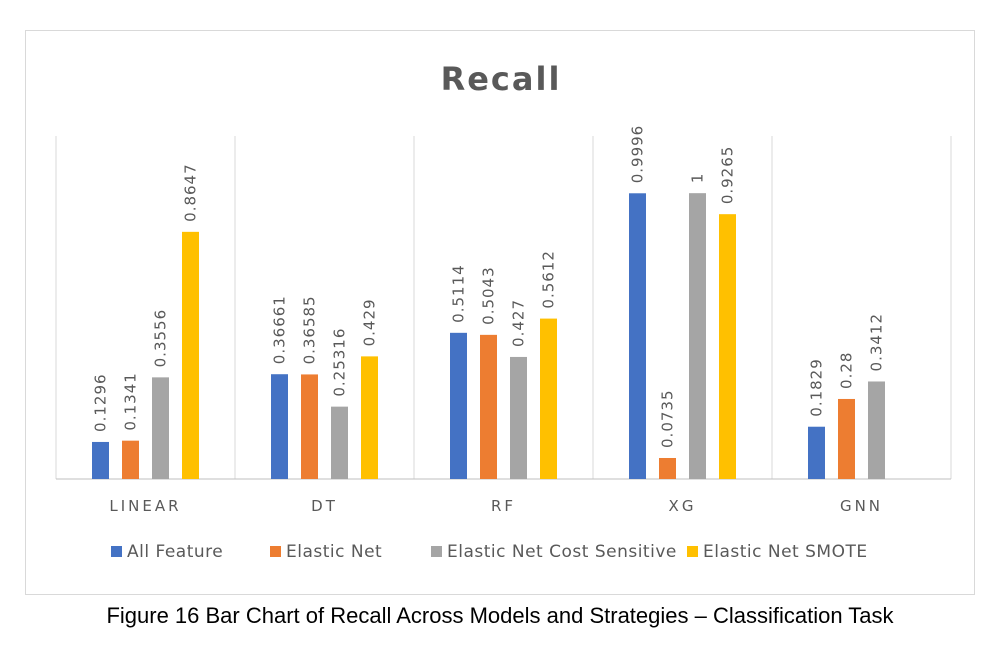 This screenshot has width=1000, height=650. Describe the element at coordinates (489, 295) in the screenshot. I see `data-label: 0.5043` at that location.